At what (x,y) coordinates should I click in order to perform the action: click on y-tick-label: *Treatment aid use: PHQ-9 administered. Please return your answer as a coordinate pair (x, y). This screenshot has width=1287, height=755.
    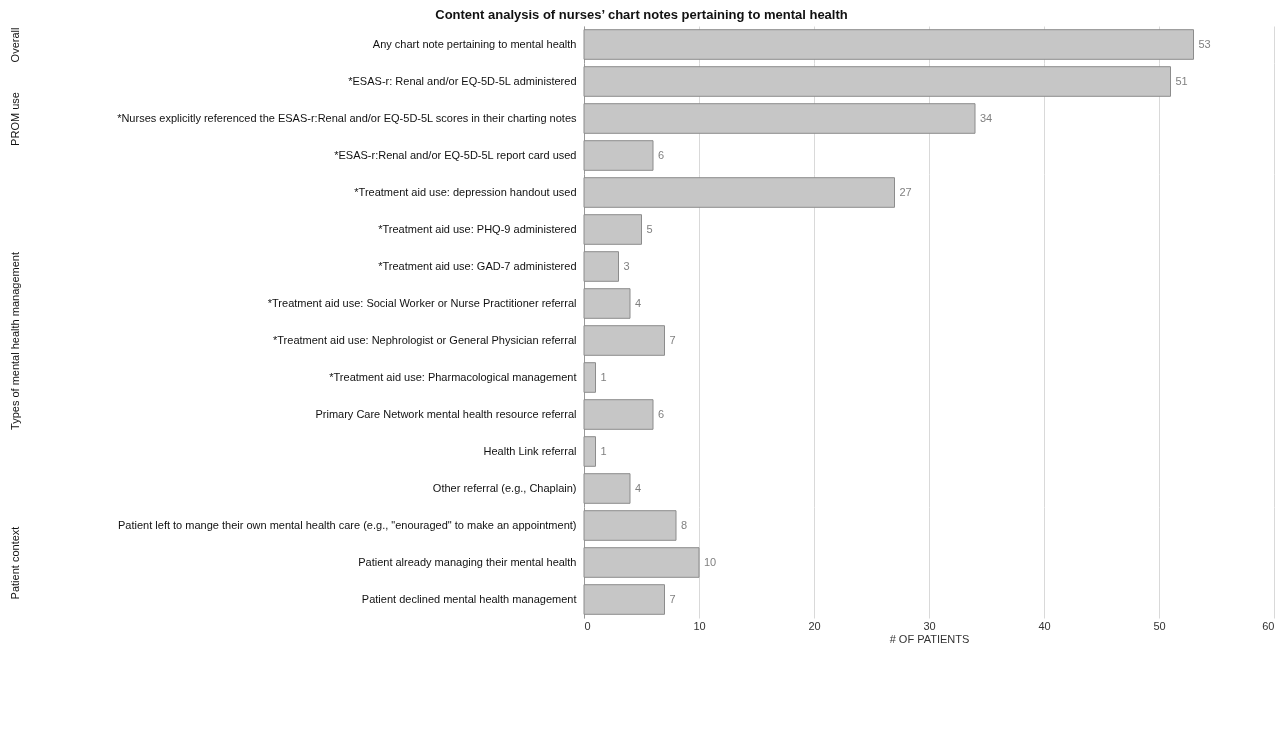
    Looking at the image, I should click on (477, 228).